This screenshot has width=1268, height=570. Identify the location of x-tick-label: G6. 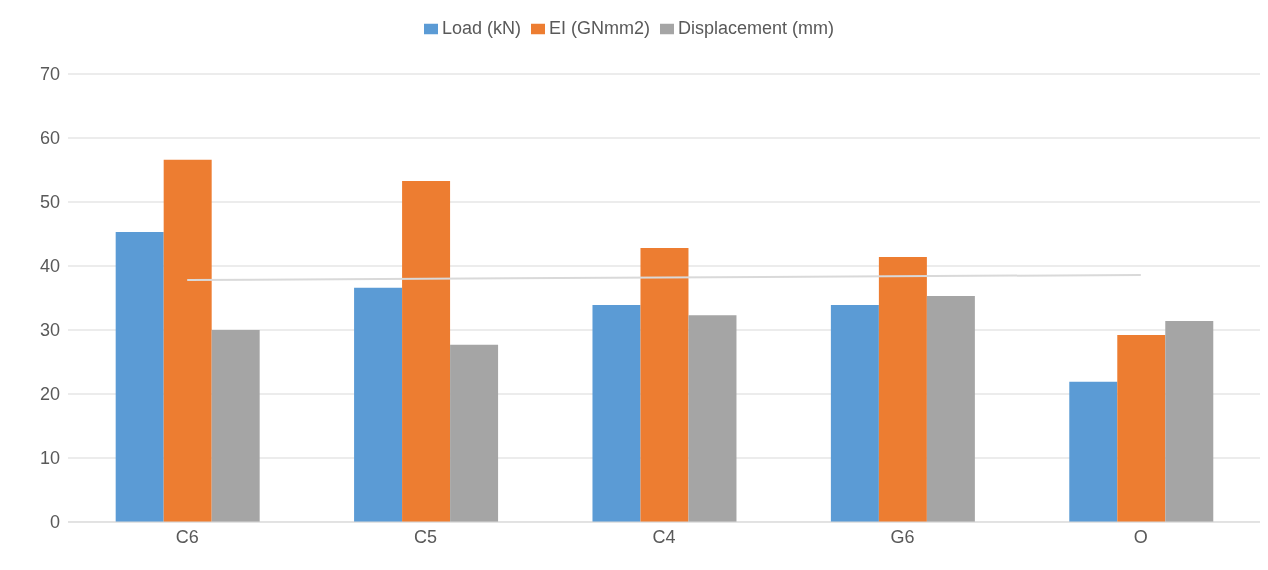
(902, 536).